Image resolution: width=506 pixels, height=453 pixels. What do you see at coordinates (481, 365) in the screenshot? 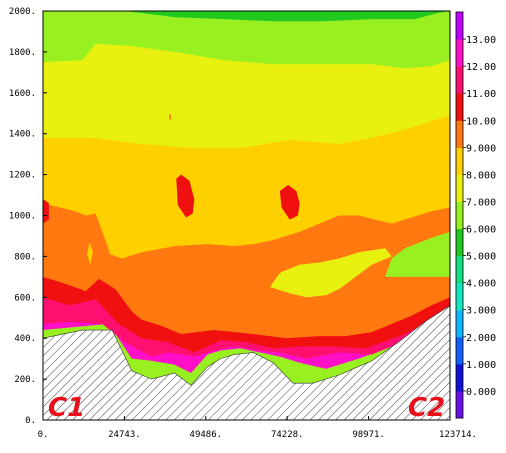
I see `colorbar-label: 1.000` at bounding box center [481, 365].